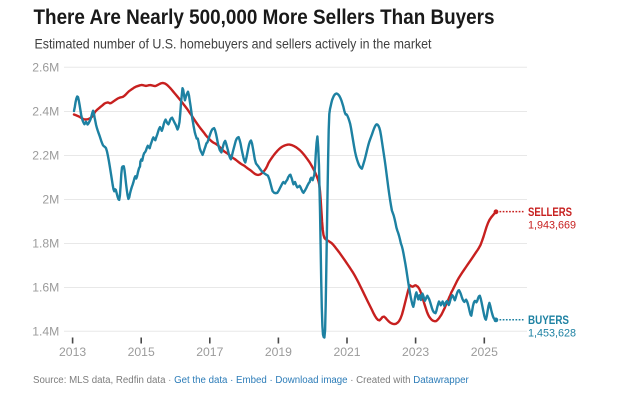 The height and width of the screenshot is (407, 624). I want to click on svg-text: BUYERS, so click(548, 321).